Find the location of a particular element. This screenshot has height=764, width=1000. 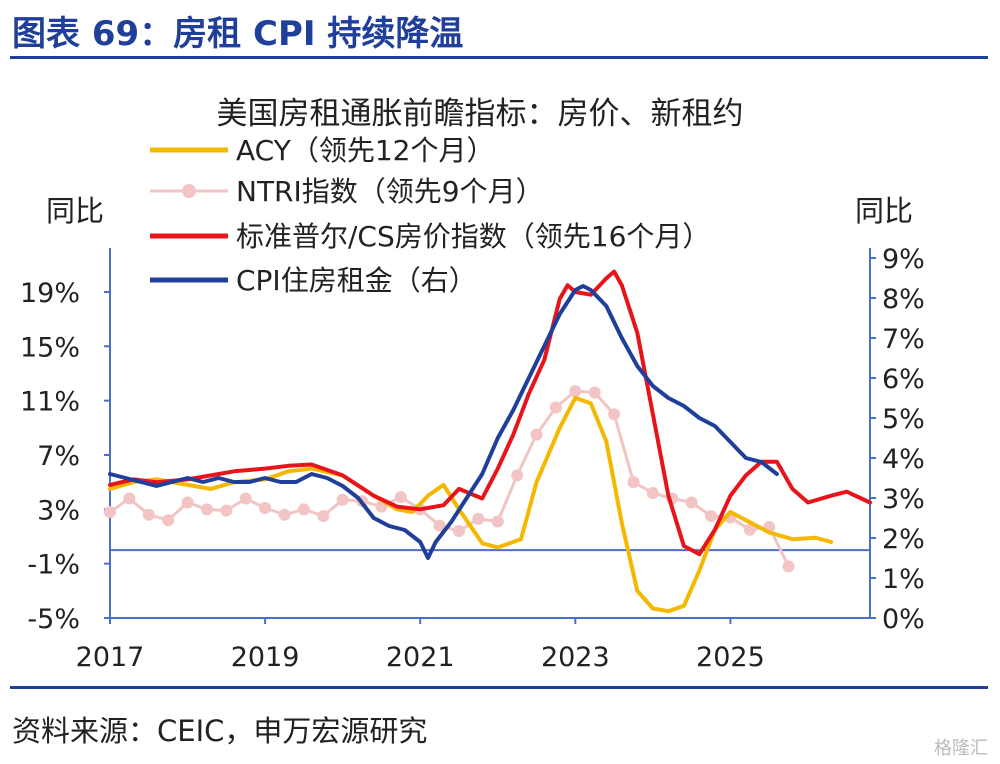

right-tick-label: 7% is located at coordinates (903, 339).